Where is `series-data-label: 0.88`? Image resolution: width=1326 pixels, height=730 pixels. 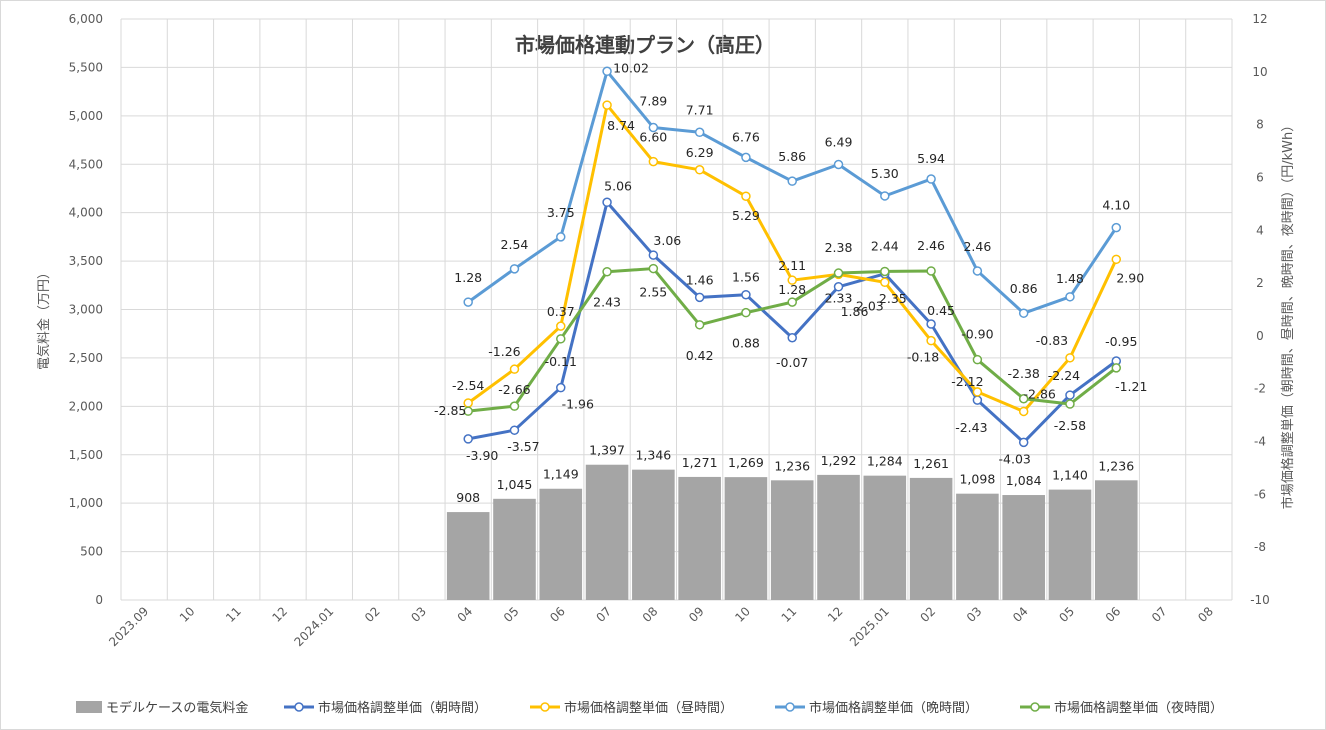 series-data-label: 0.88 is located at coordinates (746, 343).